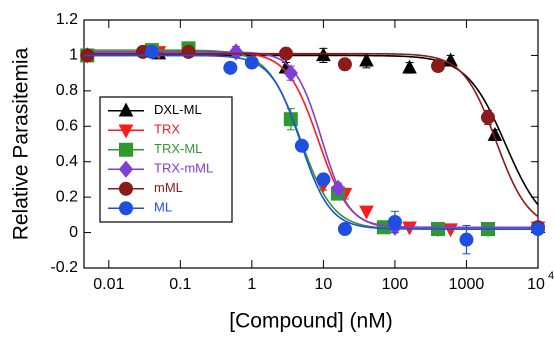 The height and width of the screenshot is (339, 554). I want to click on y-tick-label: 0.8, so click(67, 90).